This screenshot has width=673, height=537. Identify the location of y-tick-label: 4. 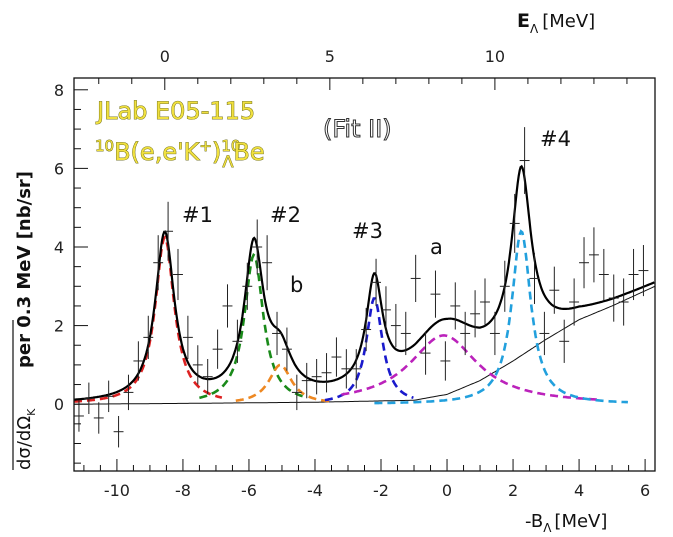
(59, 247).